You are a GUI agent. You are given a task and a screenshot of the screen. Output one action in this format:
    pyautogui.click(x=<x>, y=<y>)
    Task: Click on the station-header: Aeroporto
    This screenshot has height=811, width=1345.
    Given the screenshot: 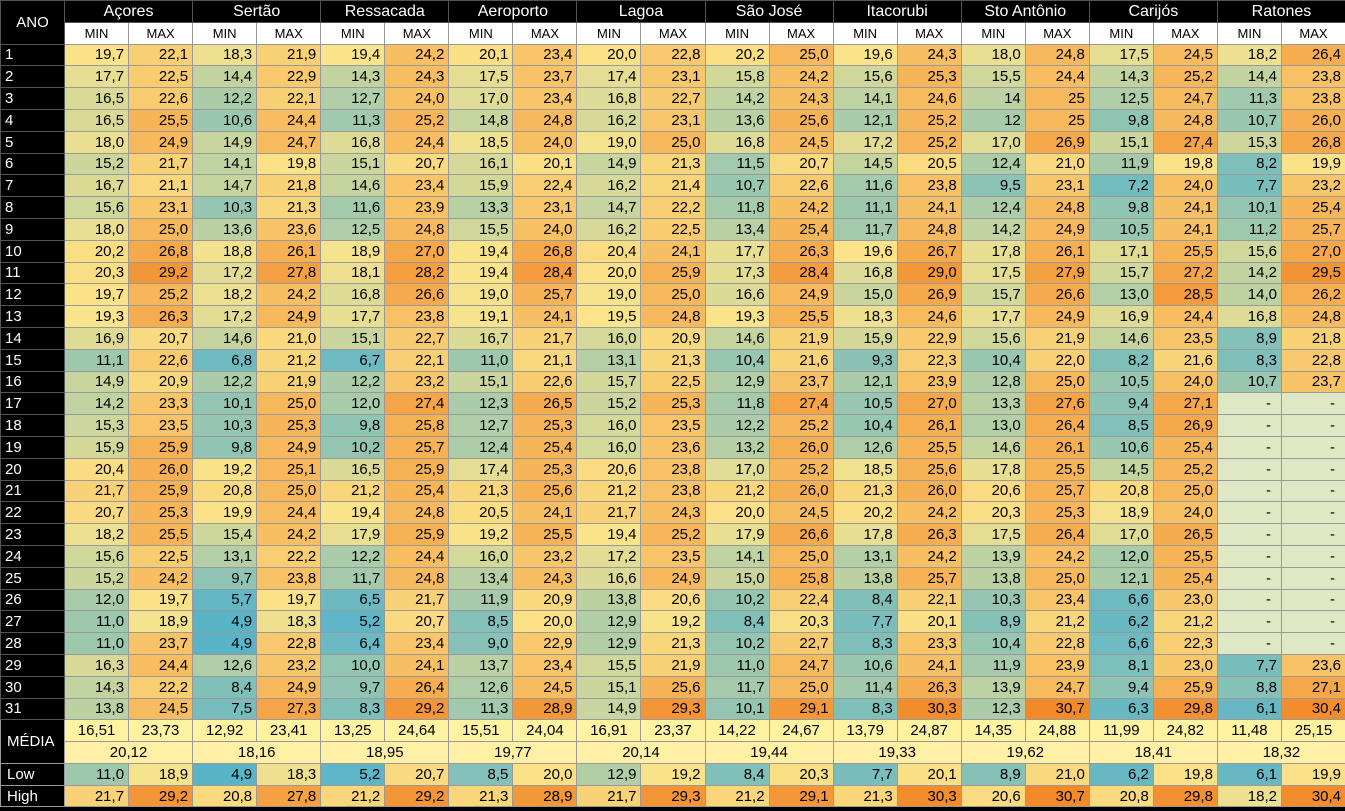 What is the action you would take?
    pyautogui.click(x=513, y=11)
    